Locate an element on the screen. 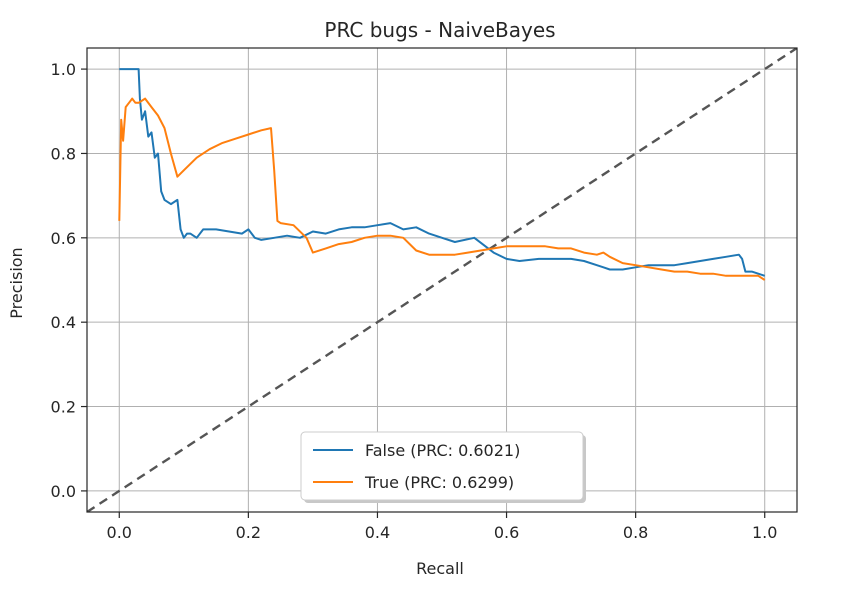  chart-title: PRC bugs - NaiveBayes is located at coordinates (439, 30).